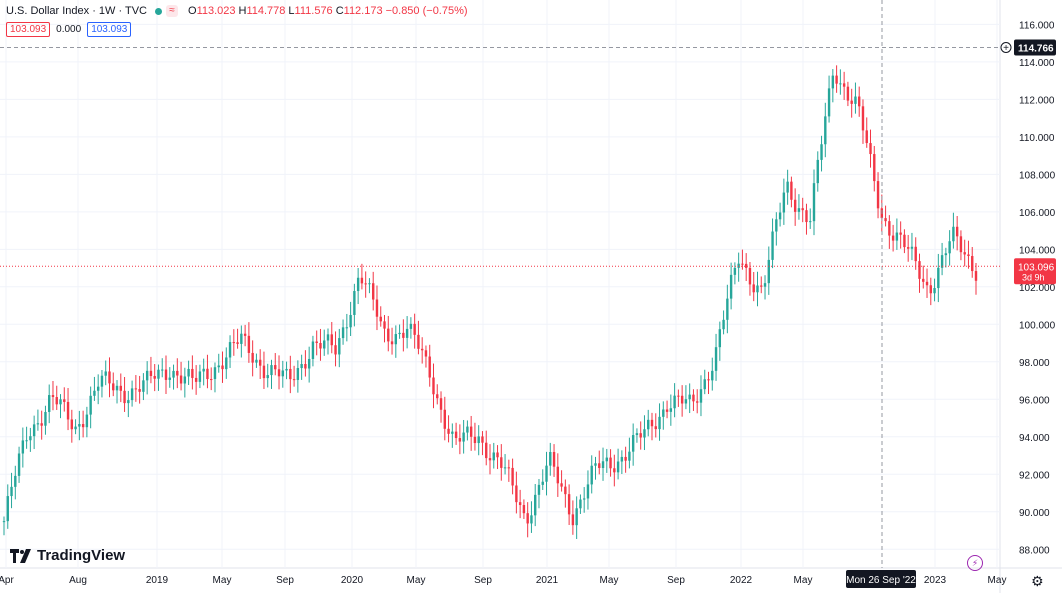  Describe the element at coordinates (1034, 513) in the screenshot. I see `price-tick-label: 90.000` at that location.